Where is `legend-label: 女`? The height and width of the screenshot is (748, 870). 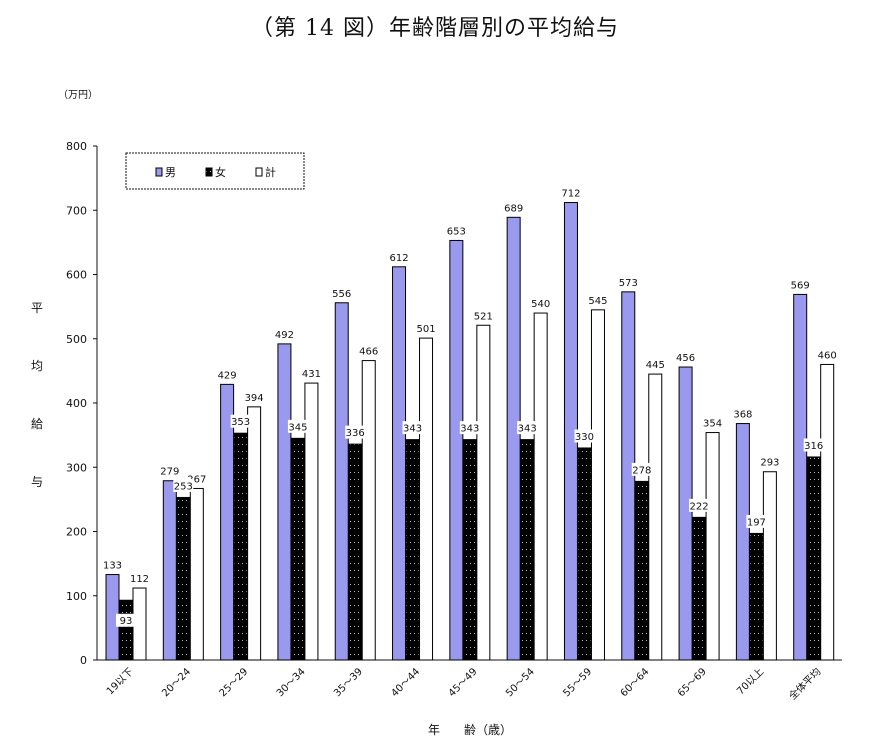
legend-label: 女 is located at coordinates (220, 172).